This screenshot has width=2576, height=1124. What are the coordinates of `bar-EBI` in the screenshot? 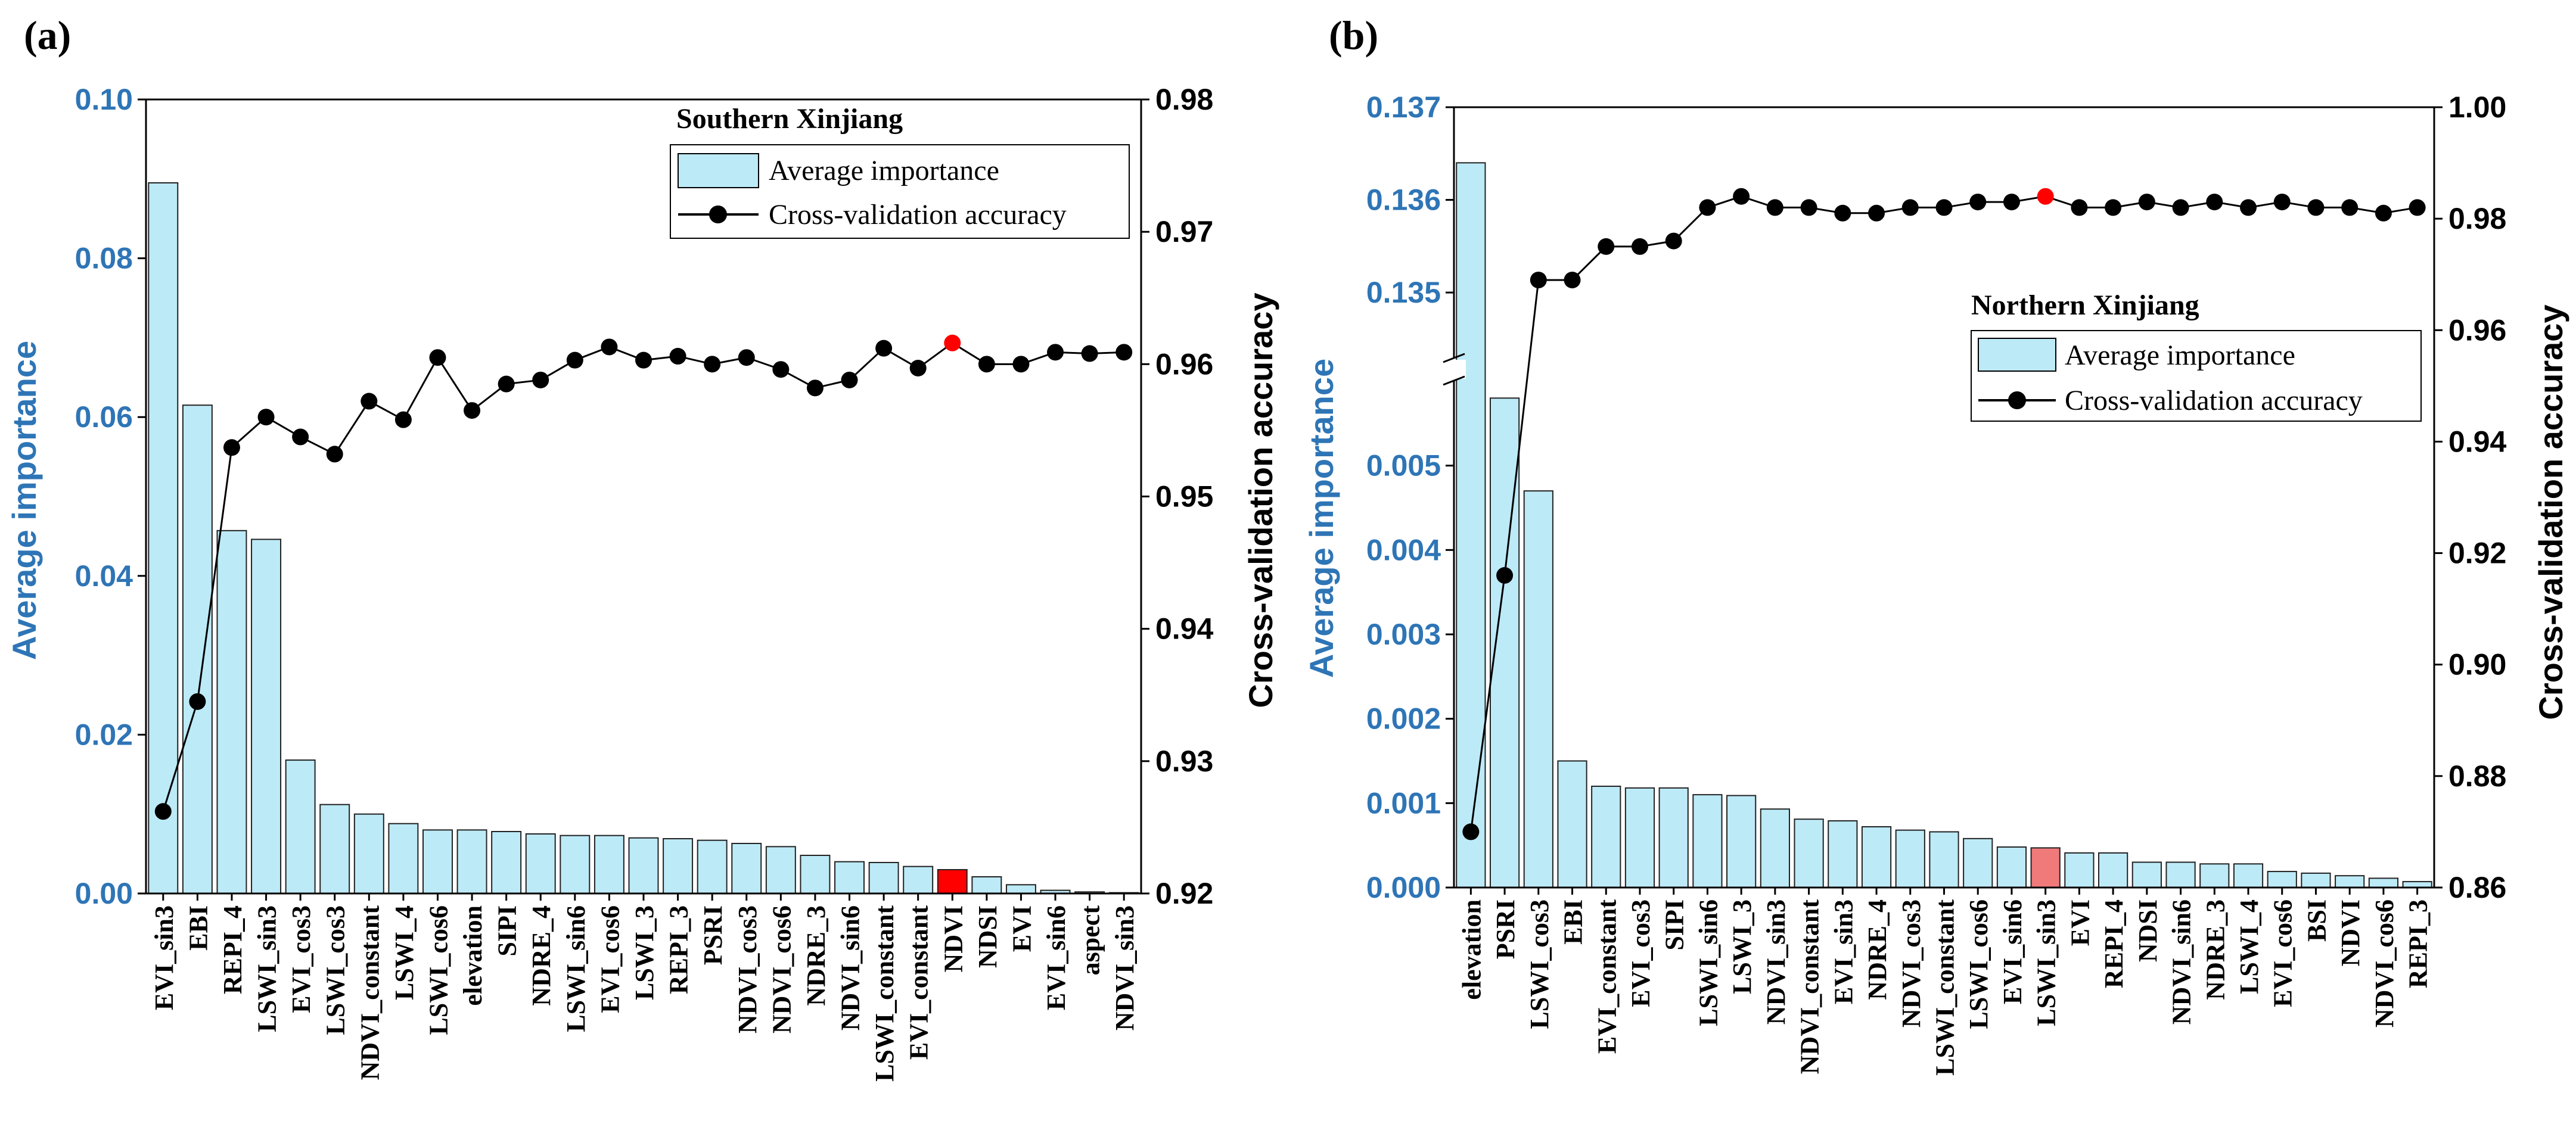 It's located at (1572, 824).